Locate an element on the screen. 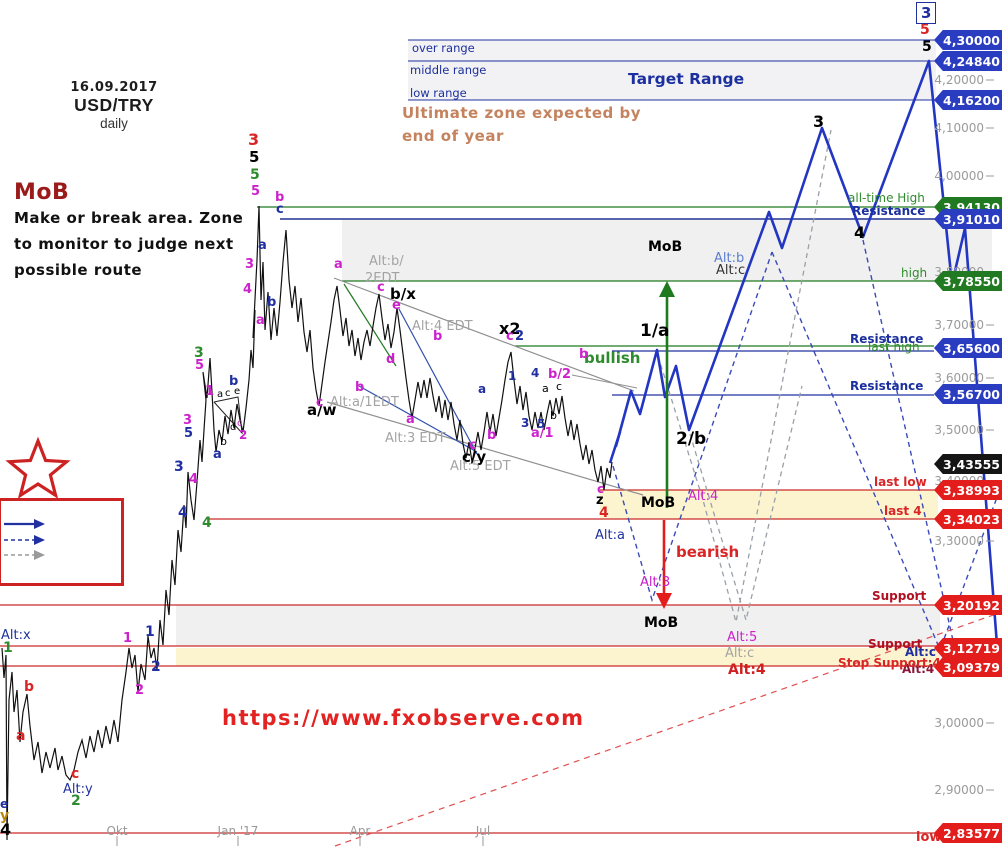 The width and height of the screenshot is (1002, 847). price-tag: 3,56700 is located at coordinates (968, 394).